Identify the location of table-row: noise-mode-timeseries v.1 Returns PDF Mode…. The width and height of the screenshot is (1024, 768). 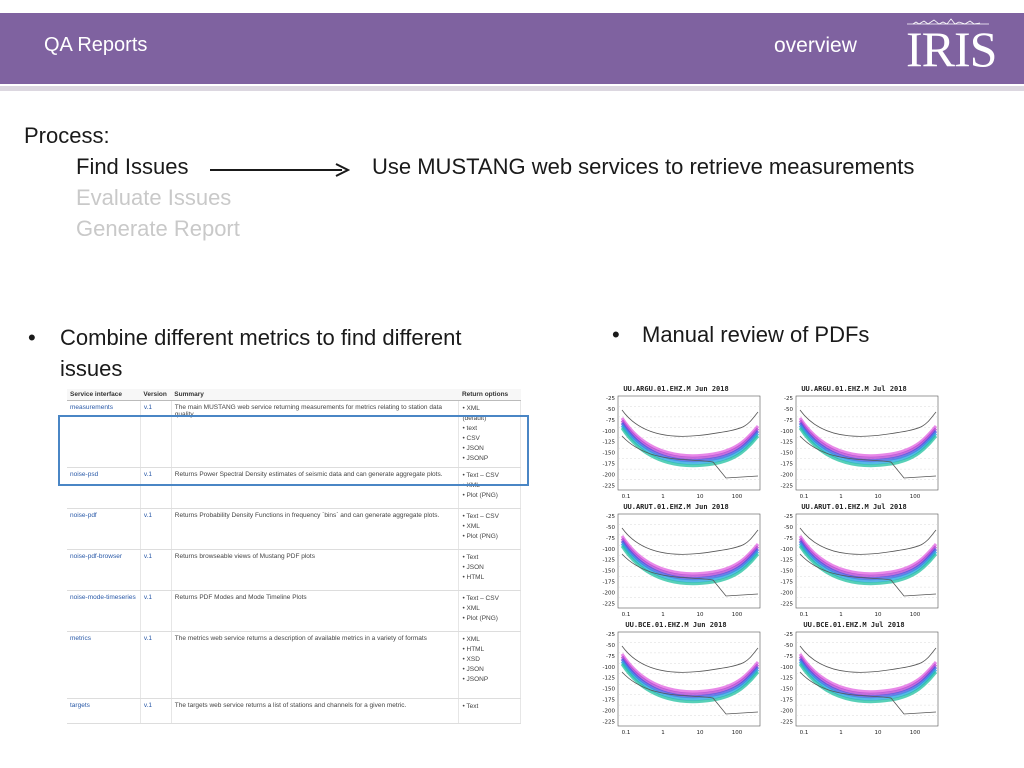
(294, 611).